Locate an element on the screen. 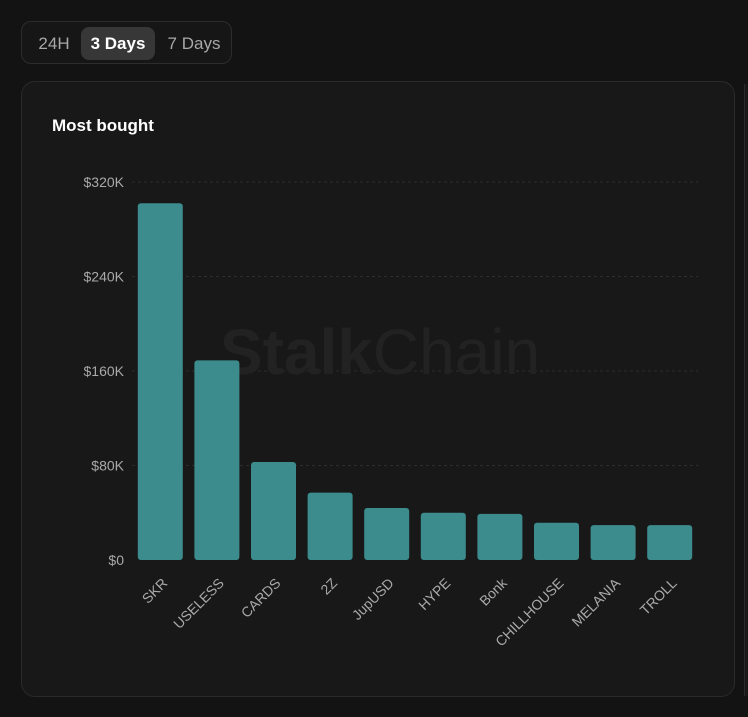 The height and width of the screenshot is (717, 748). next-card-edge is located at coordinates (746, 390).